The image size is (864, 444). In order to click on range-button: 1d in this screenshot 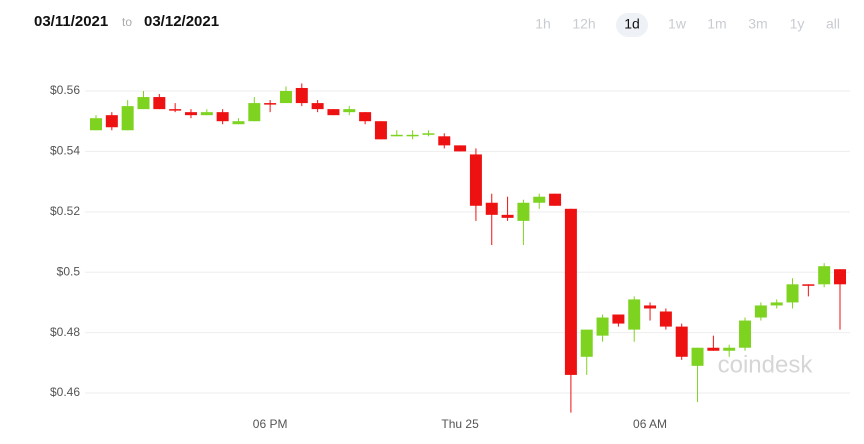, I will do `click(632, 24)`.